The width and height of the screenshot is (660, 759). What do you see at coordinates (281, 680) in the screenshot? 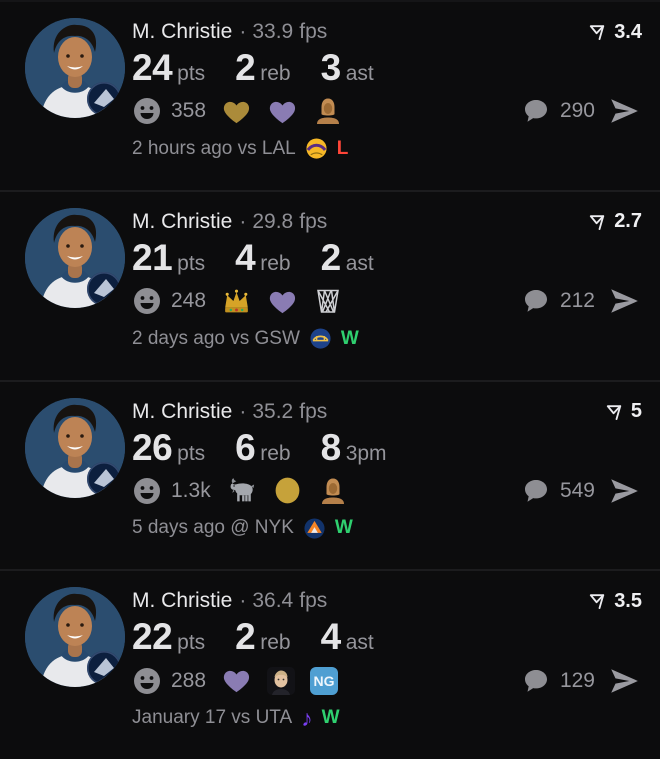
I see `player-face-emoji` at bounding box center [281, 680].